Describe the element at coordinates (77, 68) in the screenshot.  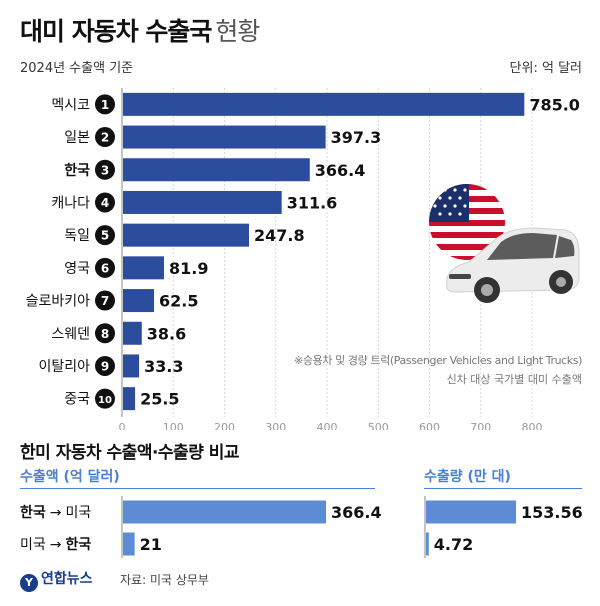
I see `basis-label: 2024년 수출액 기준` at that location.